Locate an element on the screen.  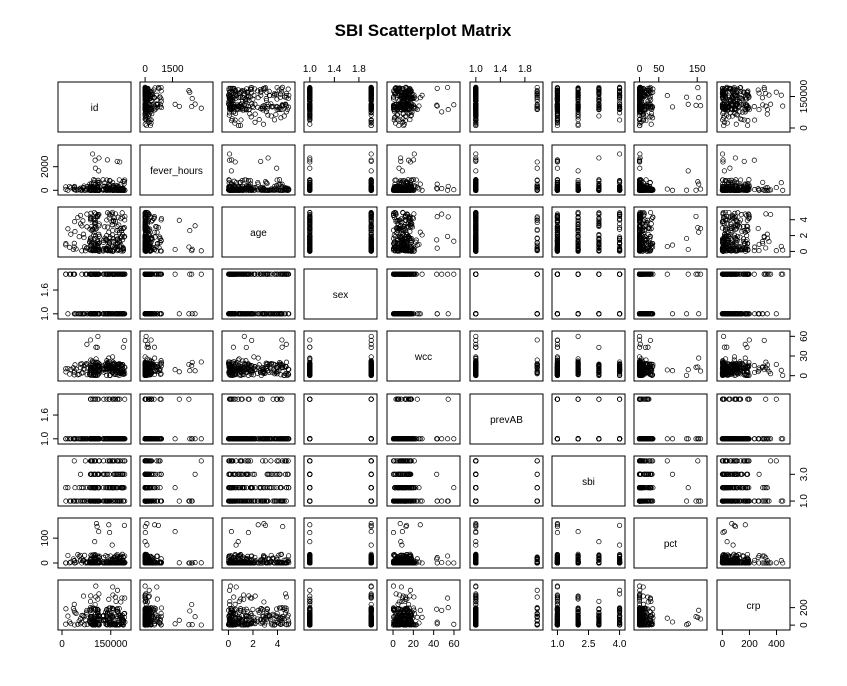
panel-id-vs-wcc is located at coordinates (423, 107).